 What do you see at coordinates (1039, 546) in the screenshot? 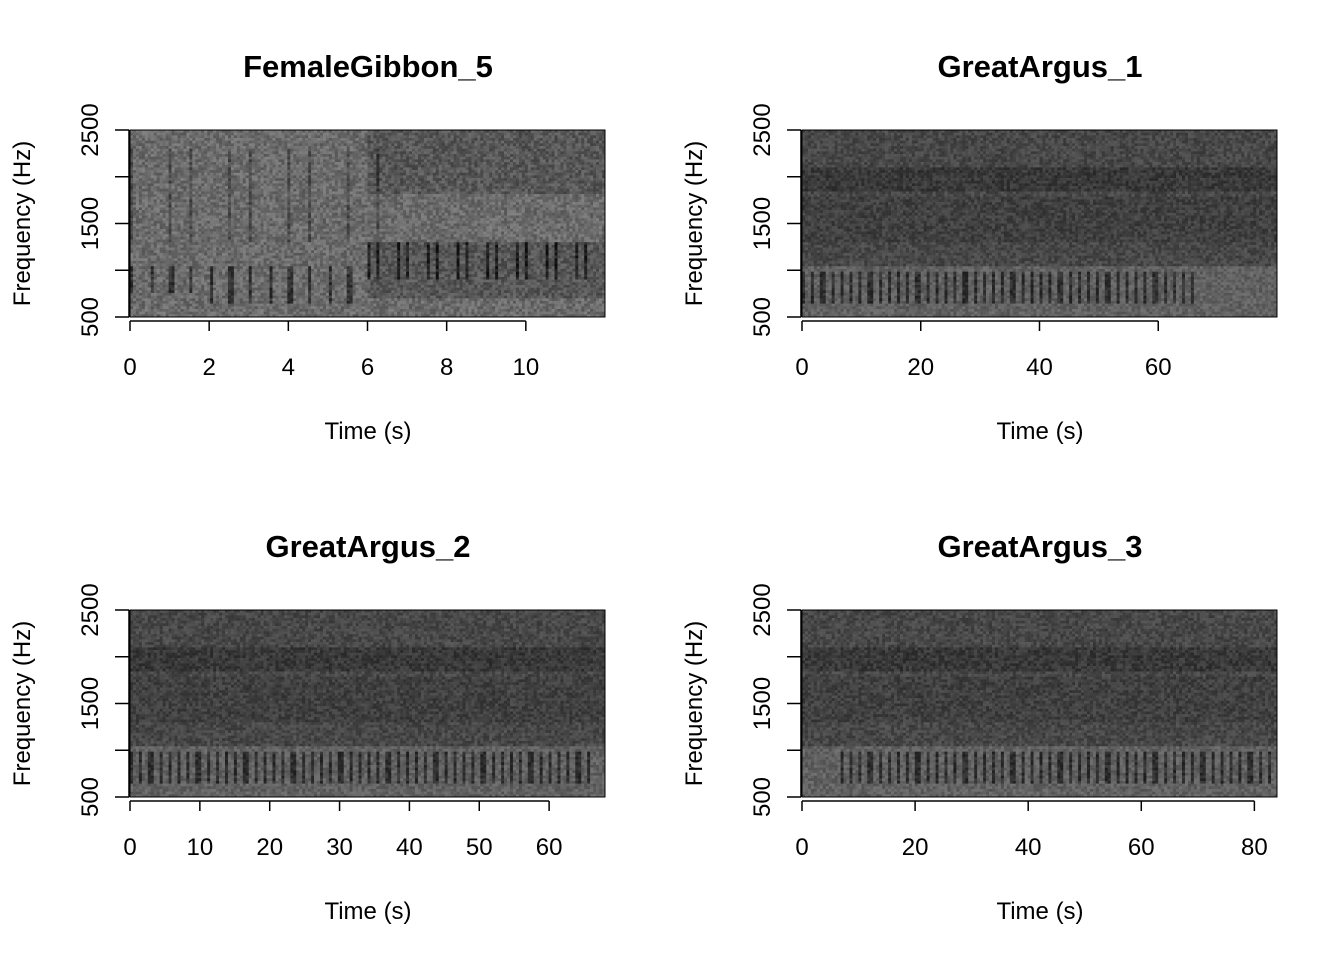
I see `panel-title: GreatArgus_3` at bounding box center [1039, 546].